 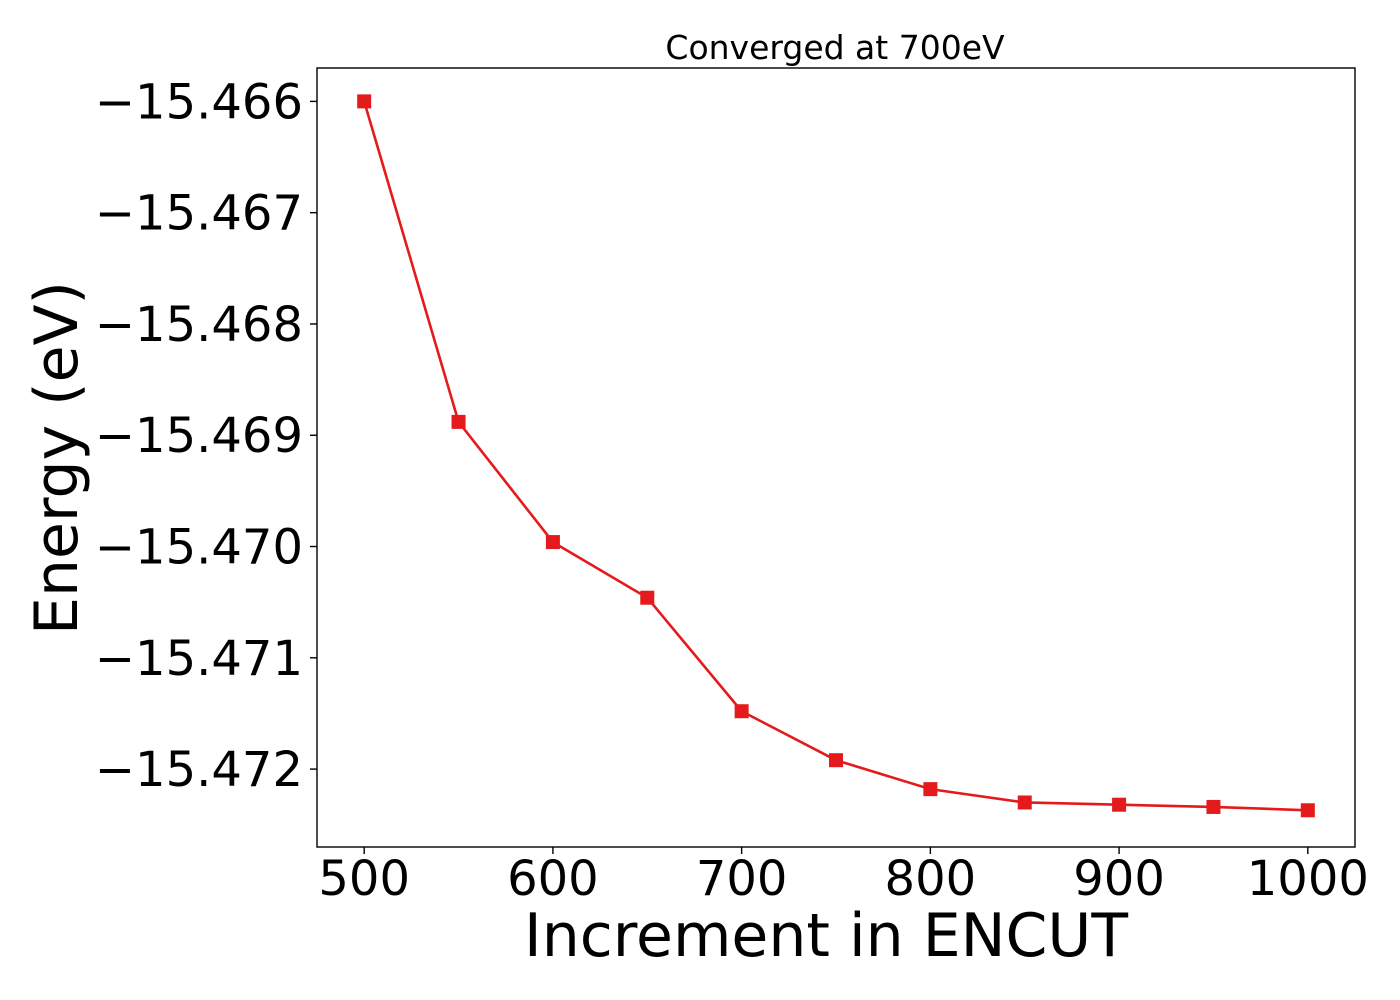 What do you see at coordinates (199, 659) in the screenshot?
I see `y-tick-label: −15.471` at bounding box center [199, 659].